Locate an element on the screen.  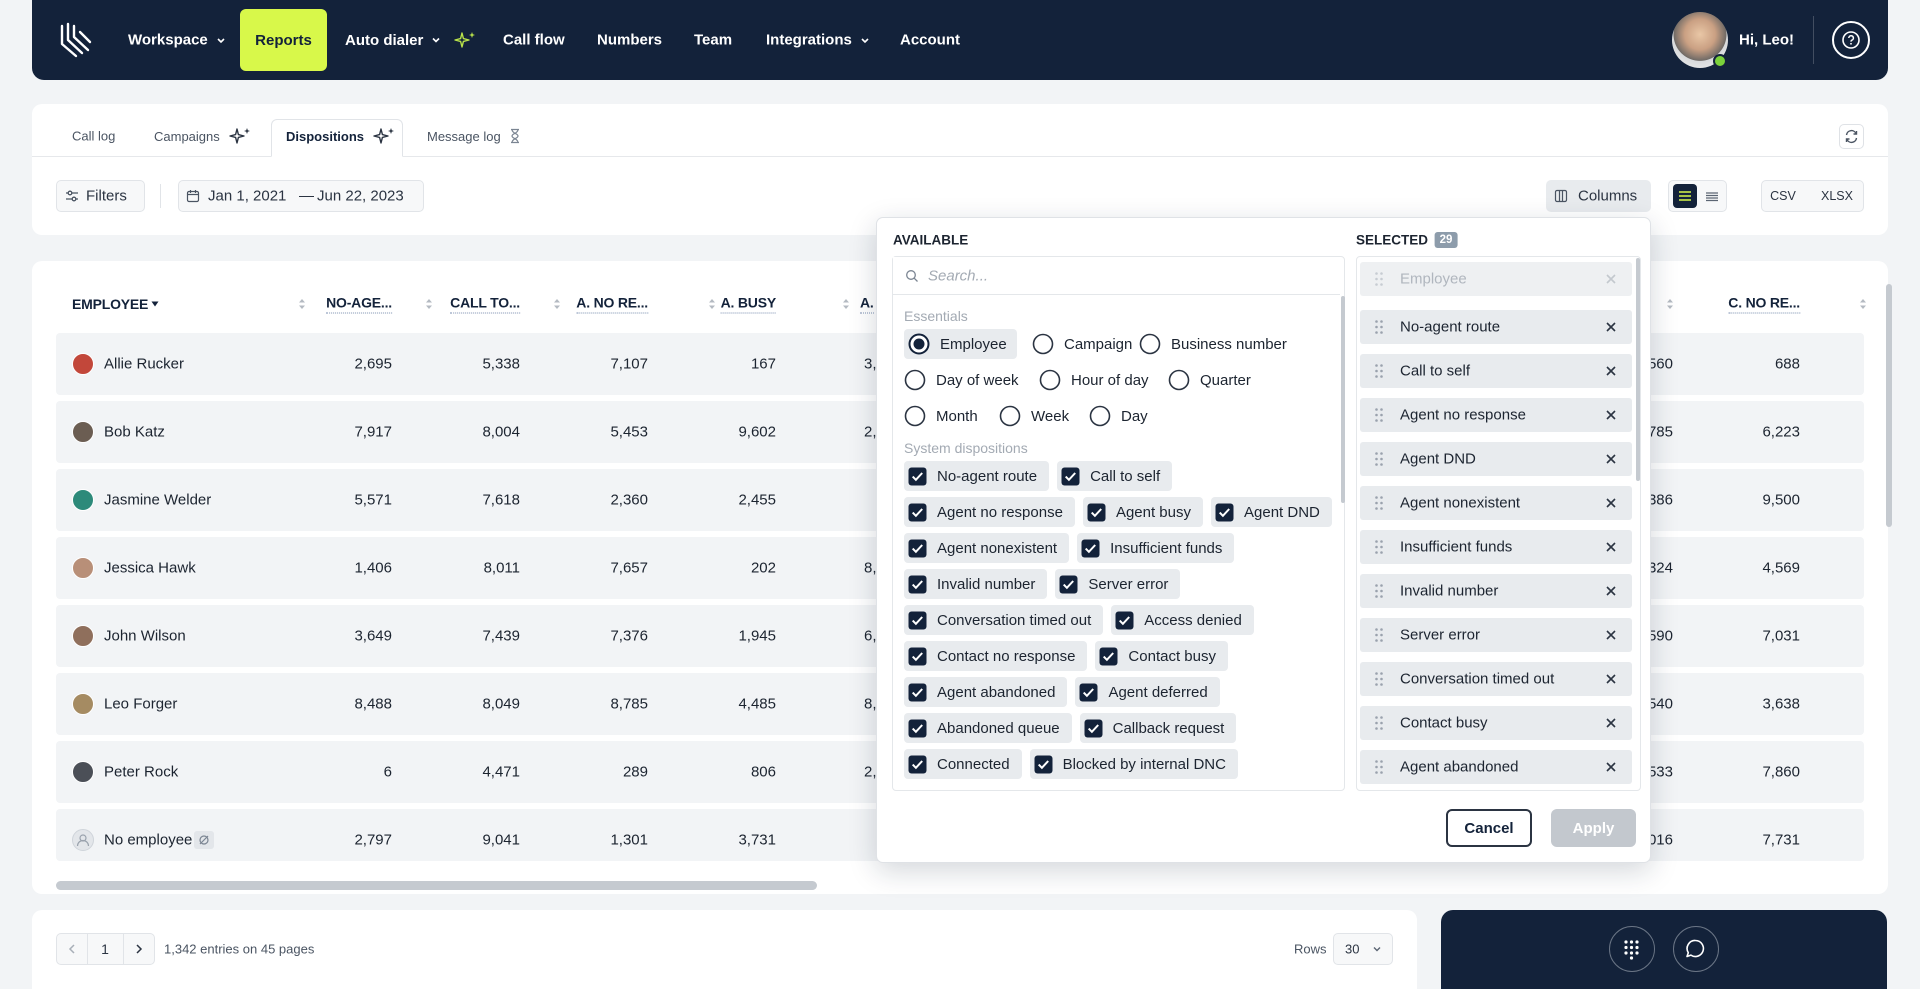
nav-item: Numbers is located at coordinates (629, 40).